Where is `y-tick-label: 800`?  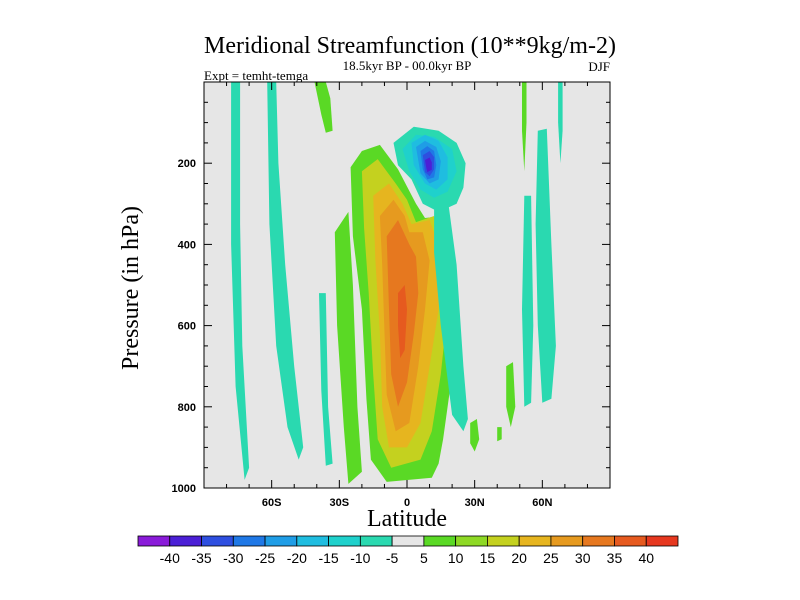
y-tick-label: 800 is located at coordinates (187, 408).